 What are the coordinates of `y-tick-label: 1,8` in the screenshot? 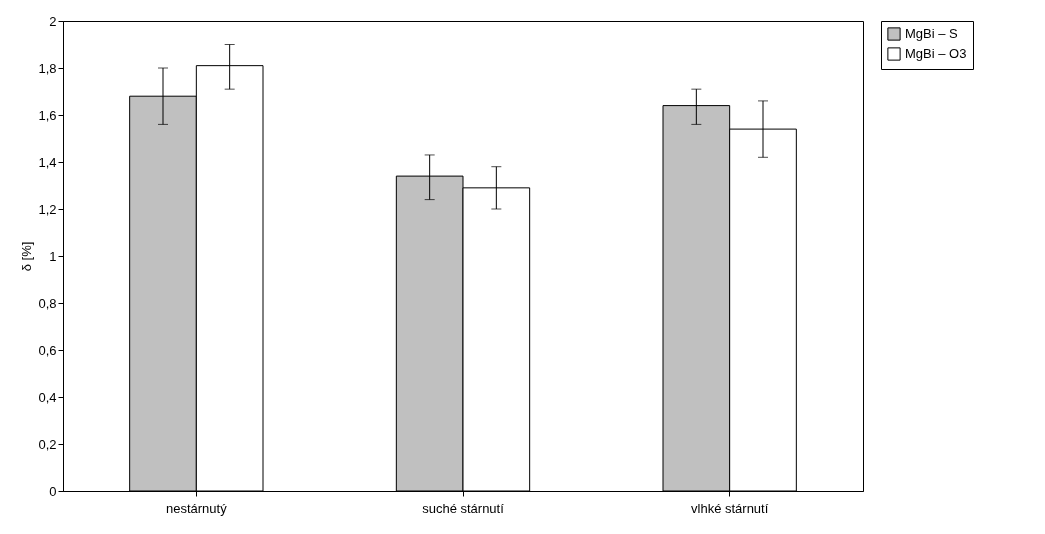 It's located at (47, 68).